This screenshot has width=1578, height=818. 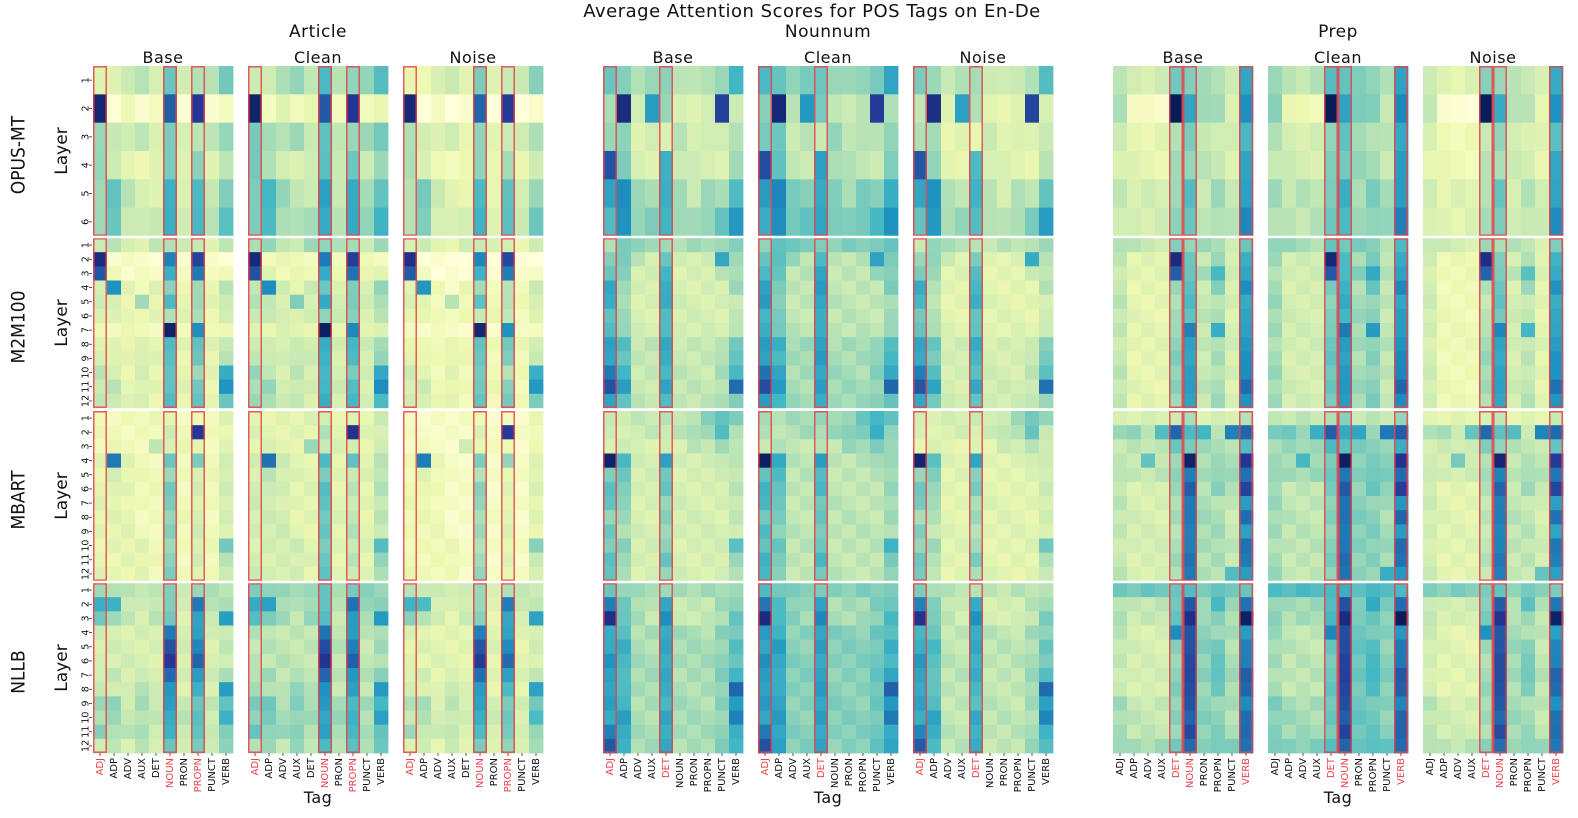 I want to click on y-axis-label: Layer, so click(x=62, y=322).